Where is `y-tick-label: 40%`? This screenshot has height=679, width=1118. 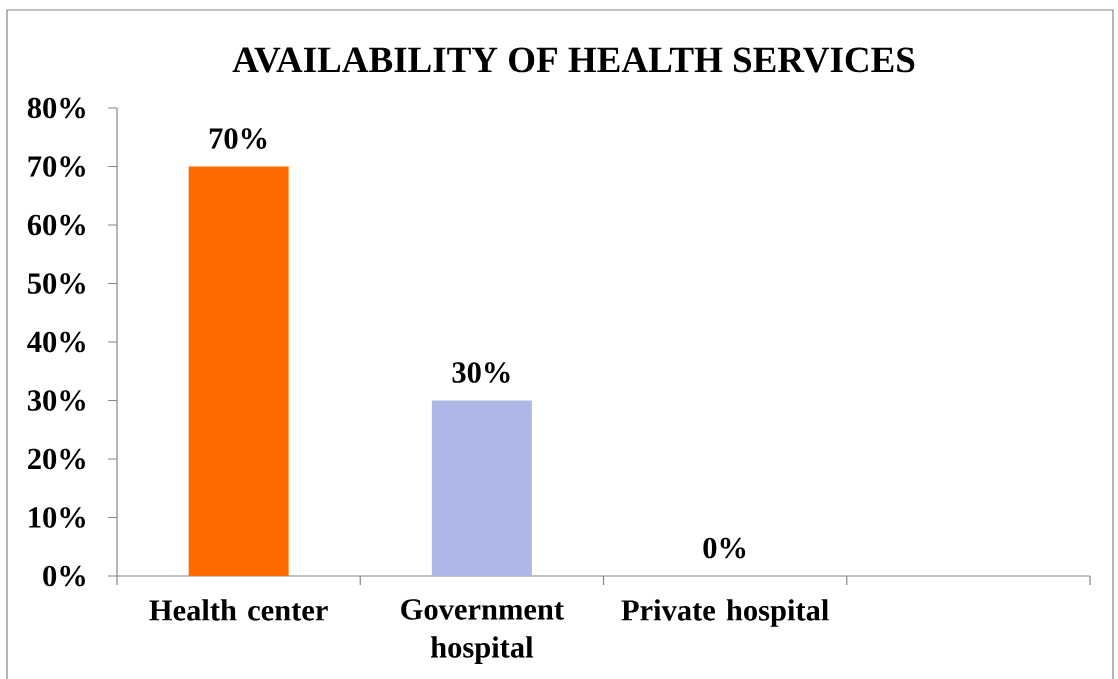
y-tick-label: 40% is located at coordinates (56, 342).